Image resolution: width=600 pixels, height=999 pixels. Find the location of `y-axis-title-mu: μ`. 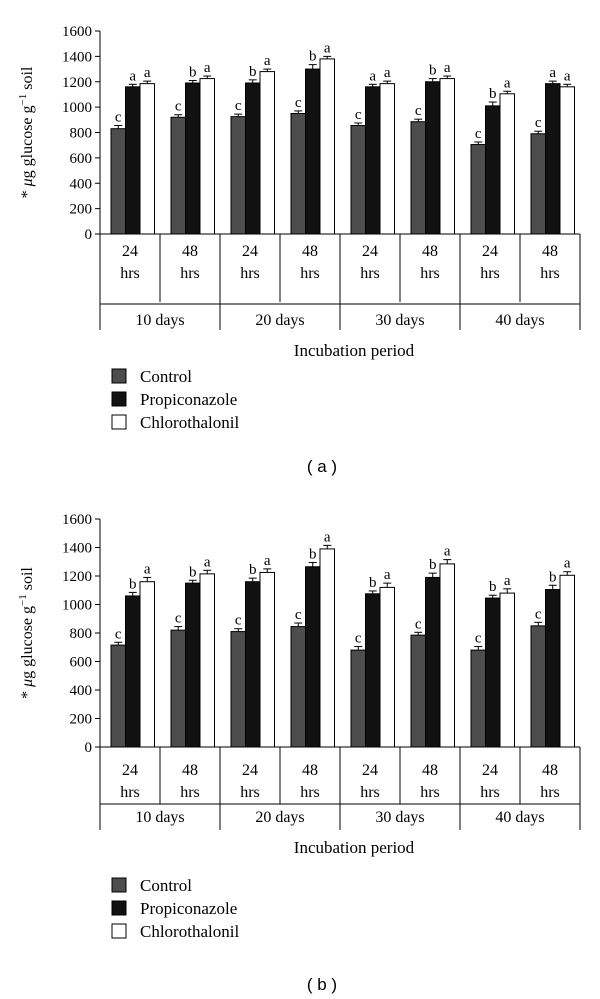

y-axis-title-mu: μ is located at coordinates (27, 683).